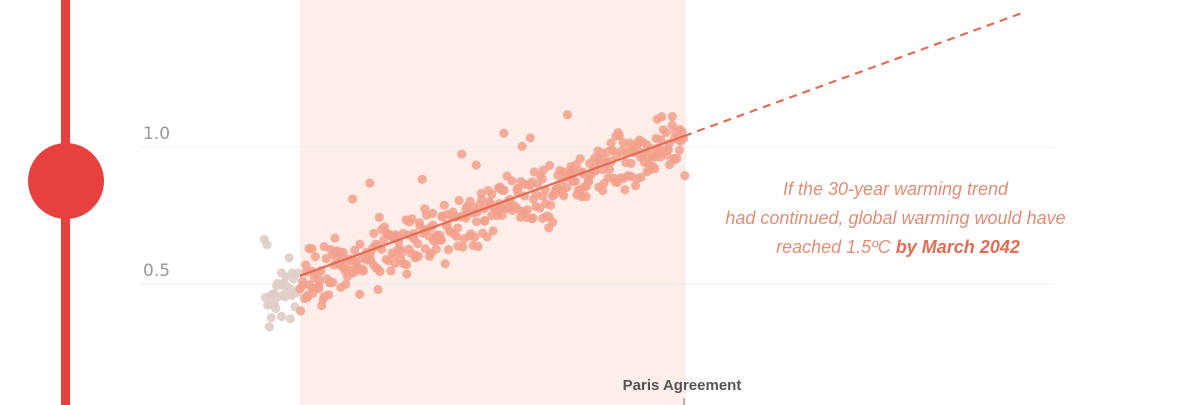 The height and width of the screenshot is (405, 1180). I want to click on annotation-line-2: had continued, global warming would have, so click(895, 218).